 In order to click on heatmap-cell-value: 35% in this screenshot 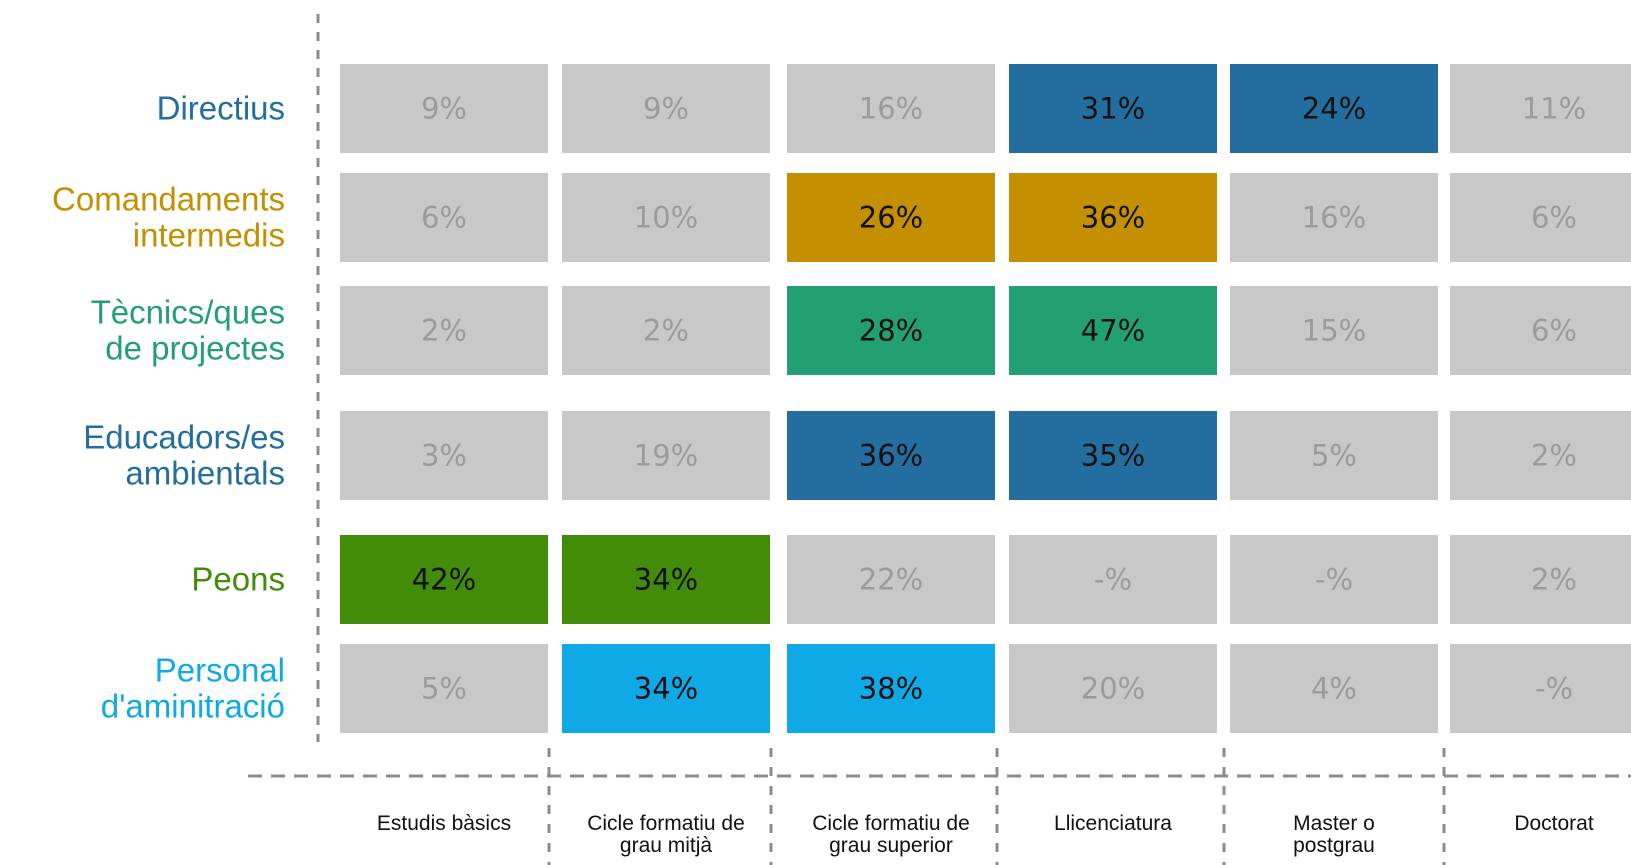, I will do `click(1113, 456)`.